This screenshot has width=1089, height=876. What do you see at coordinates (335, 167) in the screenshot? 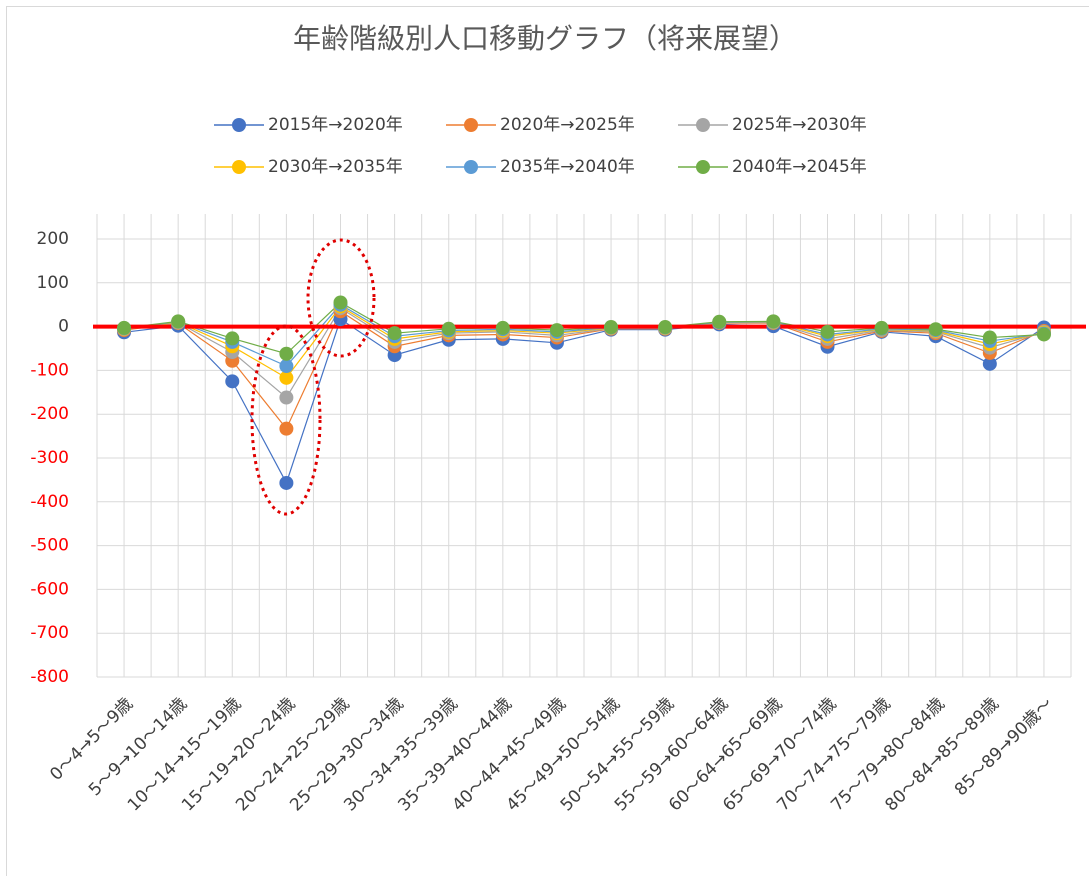
I see `legend-label: 2030年→2035年` at bounding box center [335, 167].